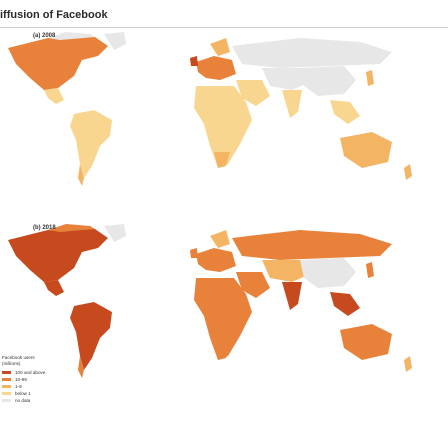 Image resolution: width=448 pixels, height=436 pixels. I want to click on legend-subtitle: (millions), so click(11, 363).